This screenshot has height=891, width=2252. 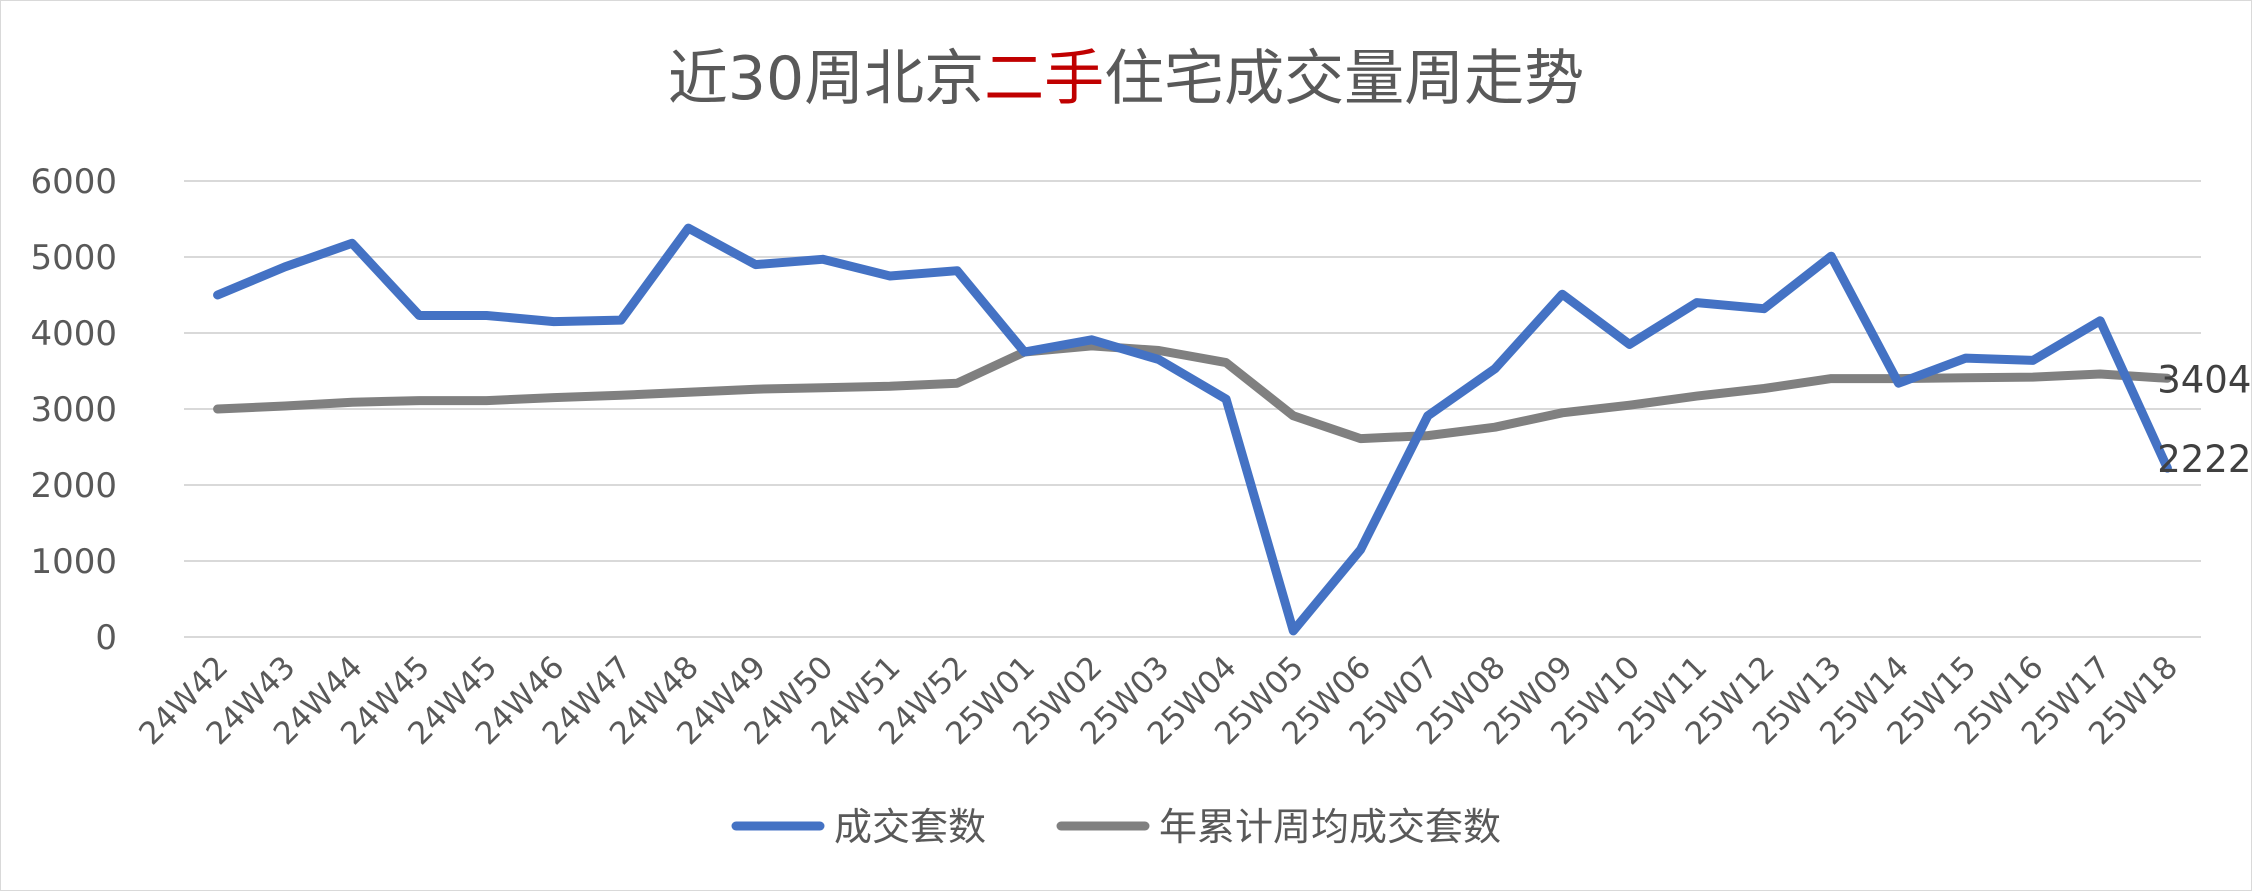 I want to click on chart-title-part-2: 住宅成交量周走势, so click(x=1344, y=79).